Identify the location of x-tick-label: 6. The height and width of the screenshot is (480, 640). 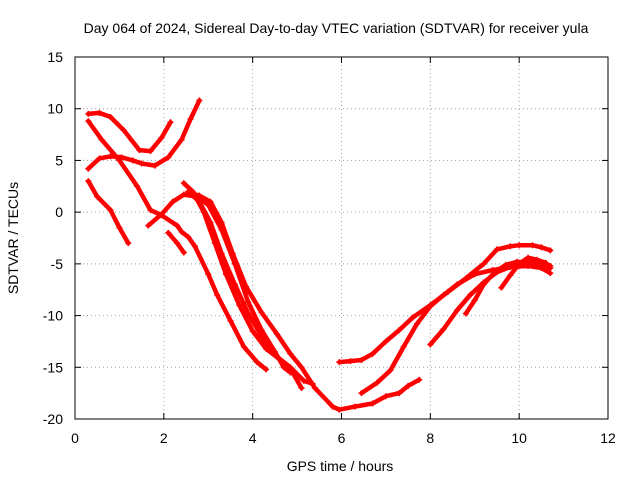
(342, 438).